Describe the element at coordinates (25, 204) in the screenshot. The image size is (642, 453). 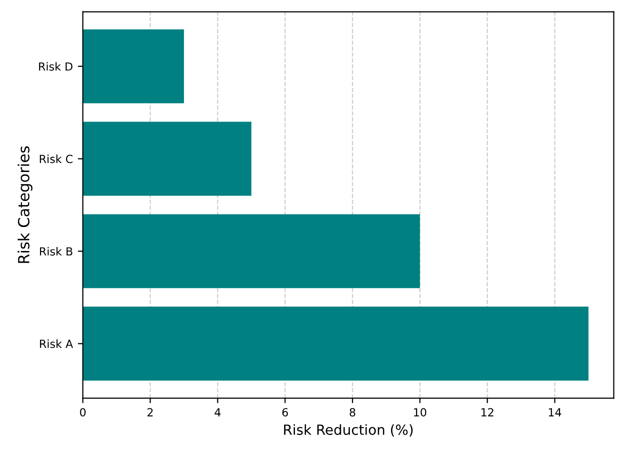
I see `y-axis-title: Risk Categories` at that location.